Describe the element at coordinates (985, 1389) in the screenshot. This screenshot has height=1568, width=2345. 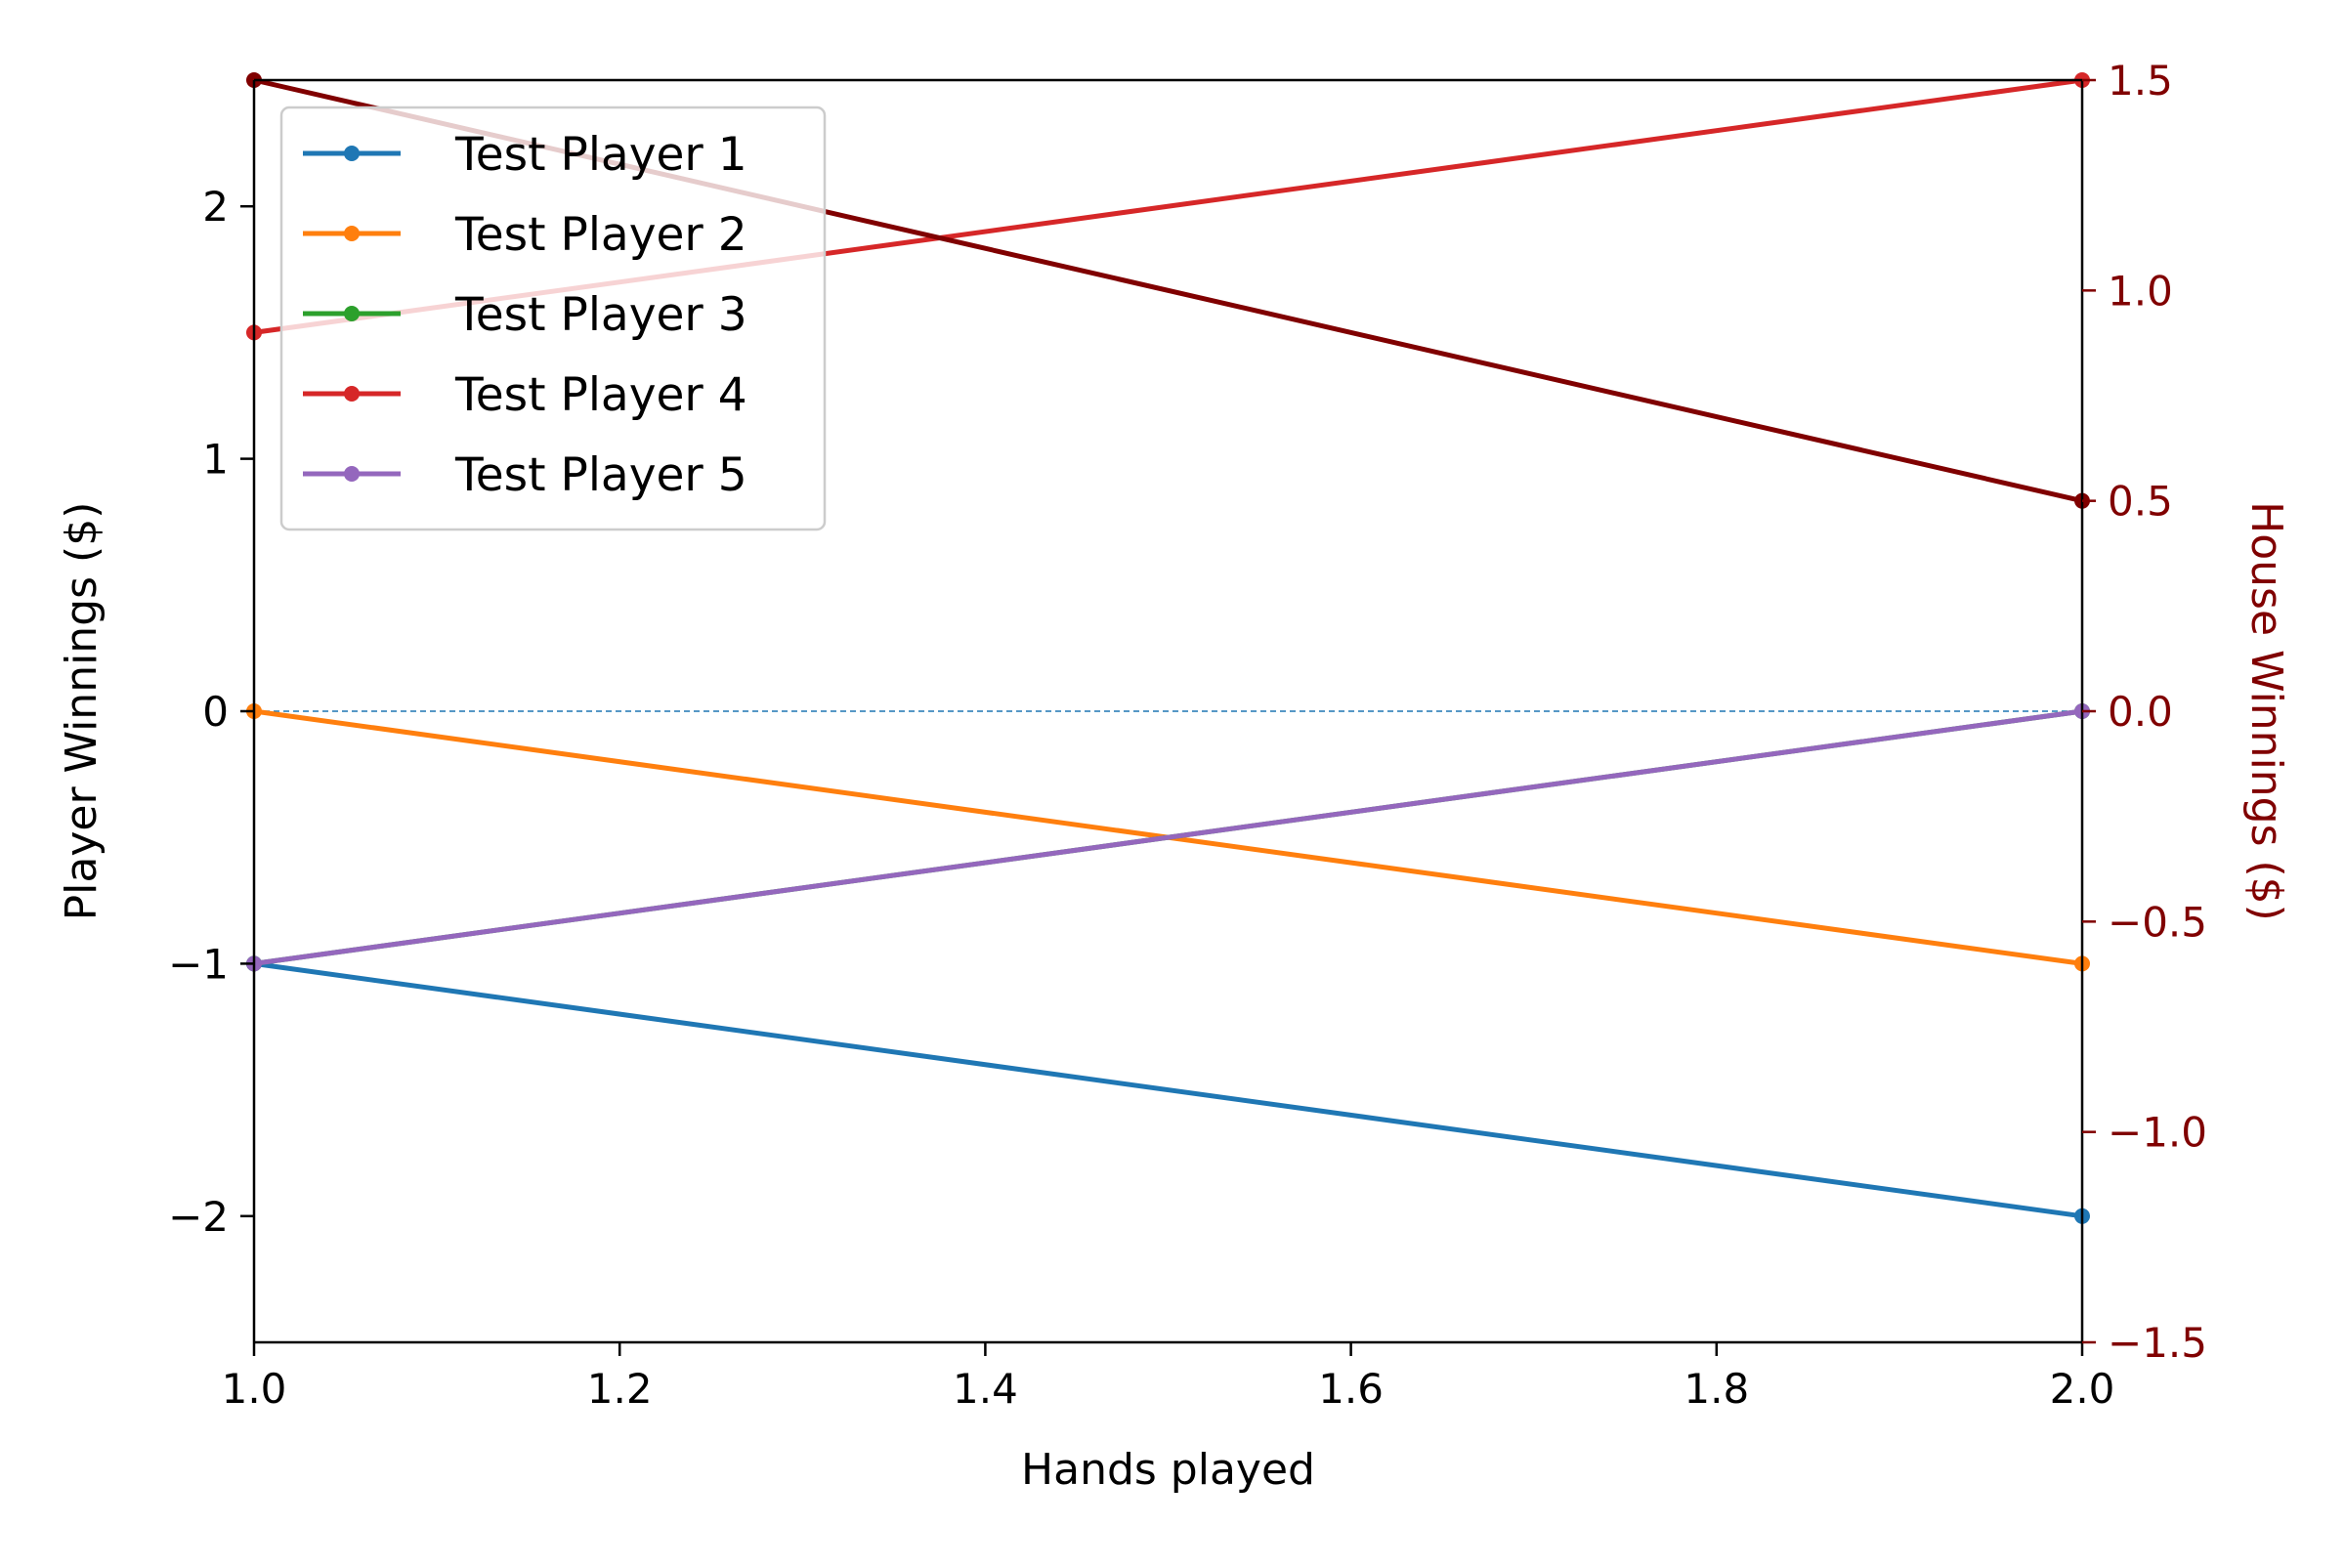
I see `x-tick-label-3: 1.4` at that location.